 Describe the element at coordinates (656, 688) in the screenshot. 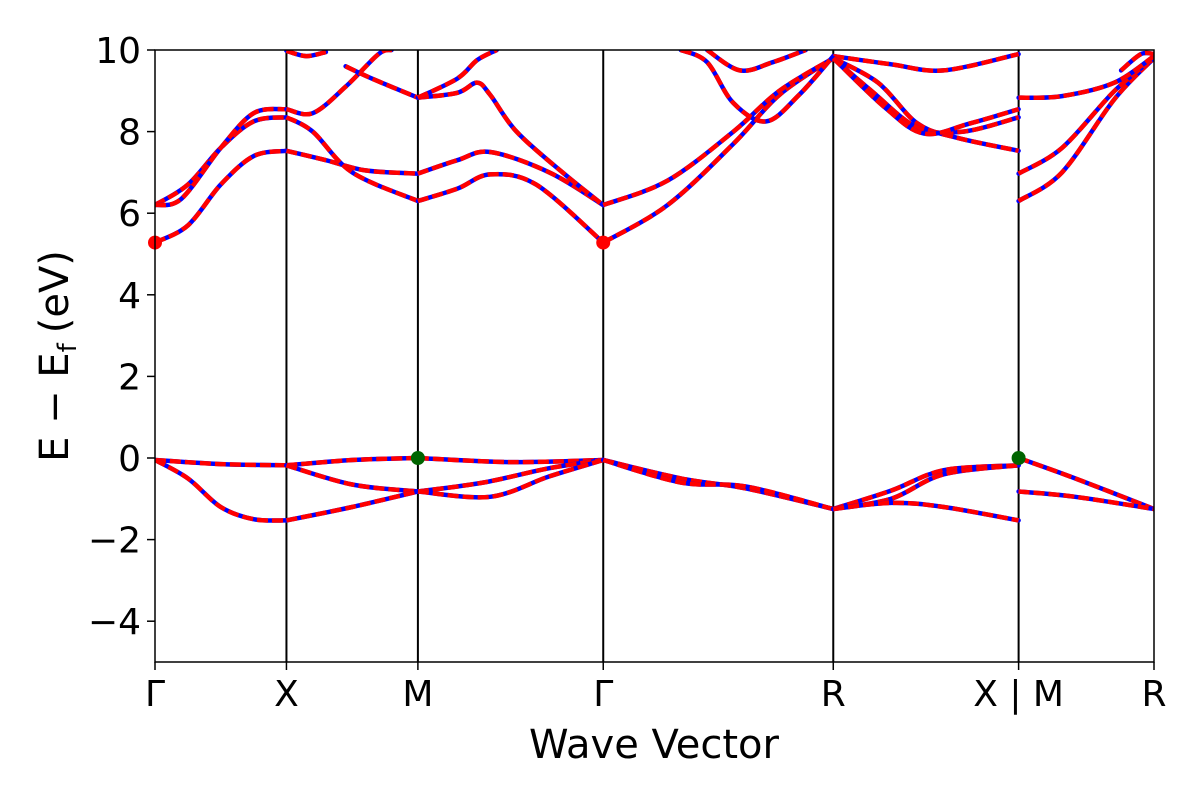

I see `x-axis-ticks: Γ X M Γ R X | M R` at that location.